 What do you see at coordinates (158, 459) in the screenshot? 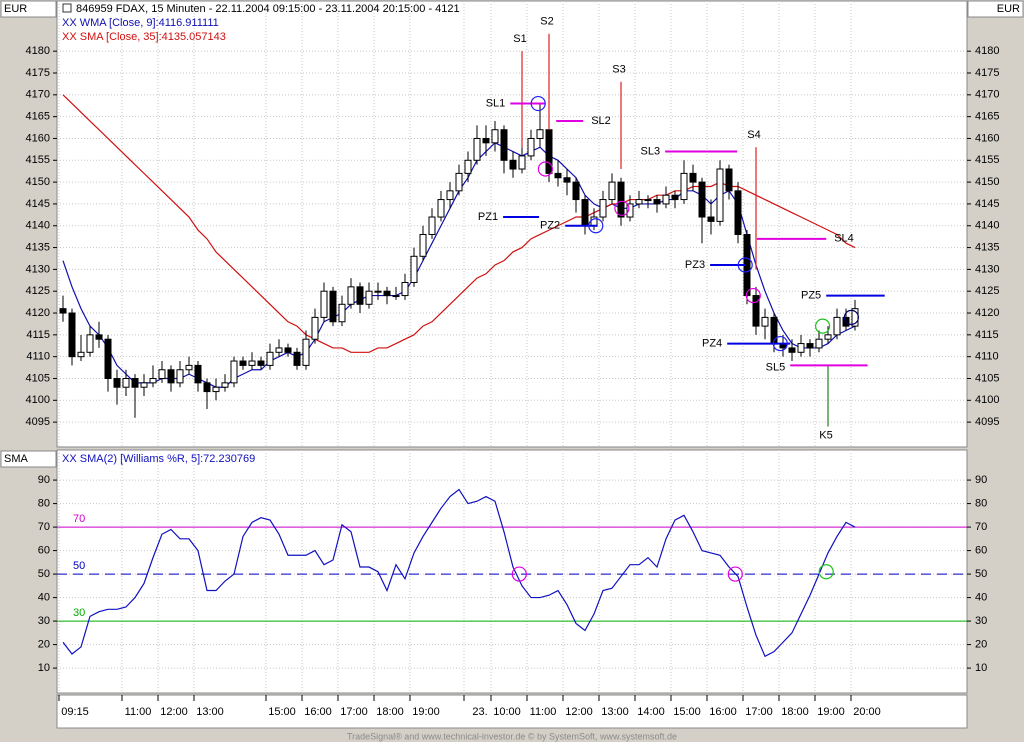
I see `legend-entry: XX SMA(2) [Williams %R, 5]:72.230769` at bounding box center [158, 459].